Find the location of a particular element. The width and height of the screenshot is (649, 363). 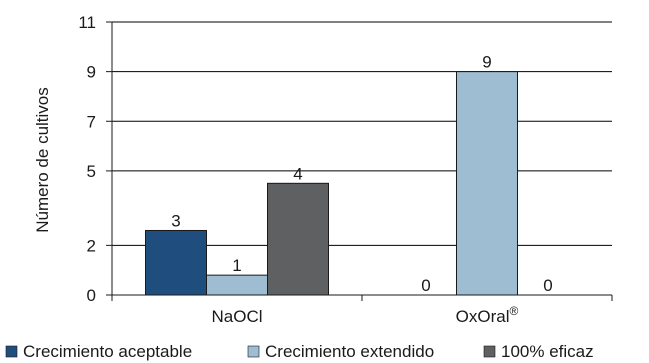

bar-crecimiento-extendido-naocl is located at coordinates (237, 285).